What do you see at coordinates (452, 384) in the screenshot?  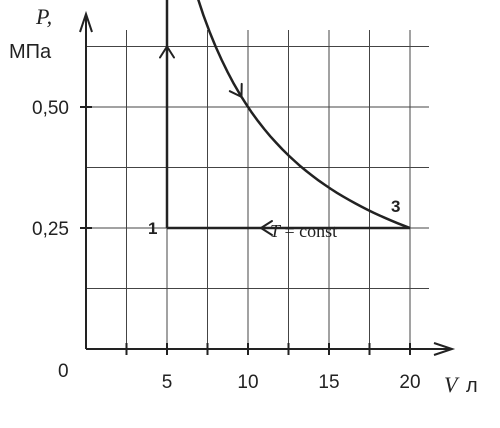 I see `x-axis-label: V` at bounding box center [452, 384].